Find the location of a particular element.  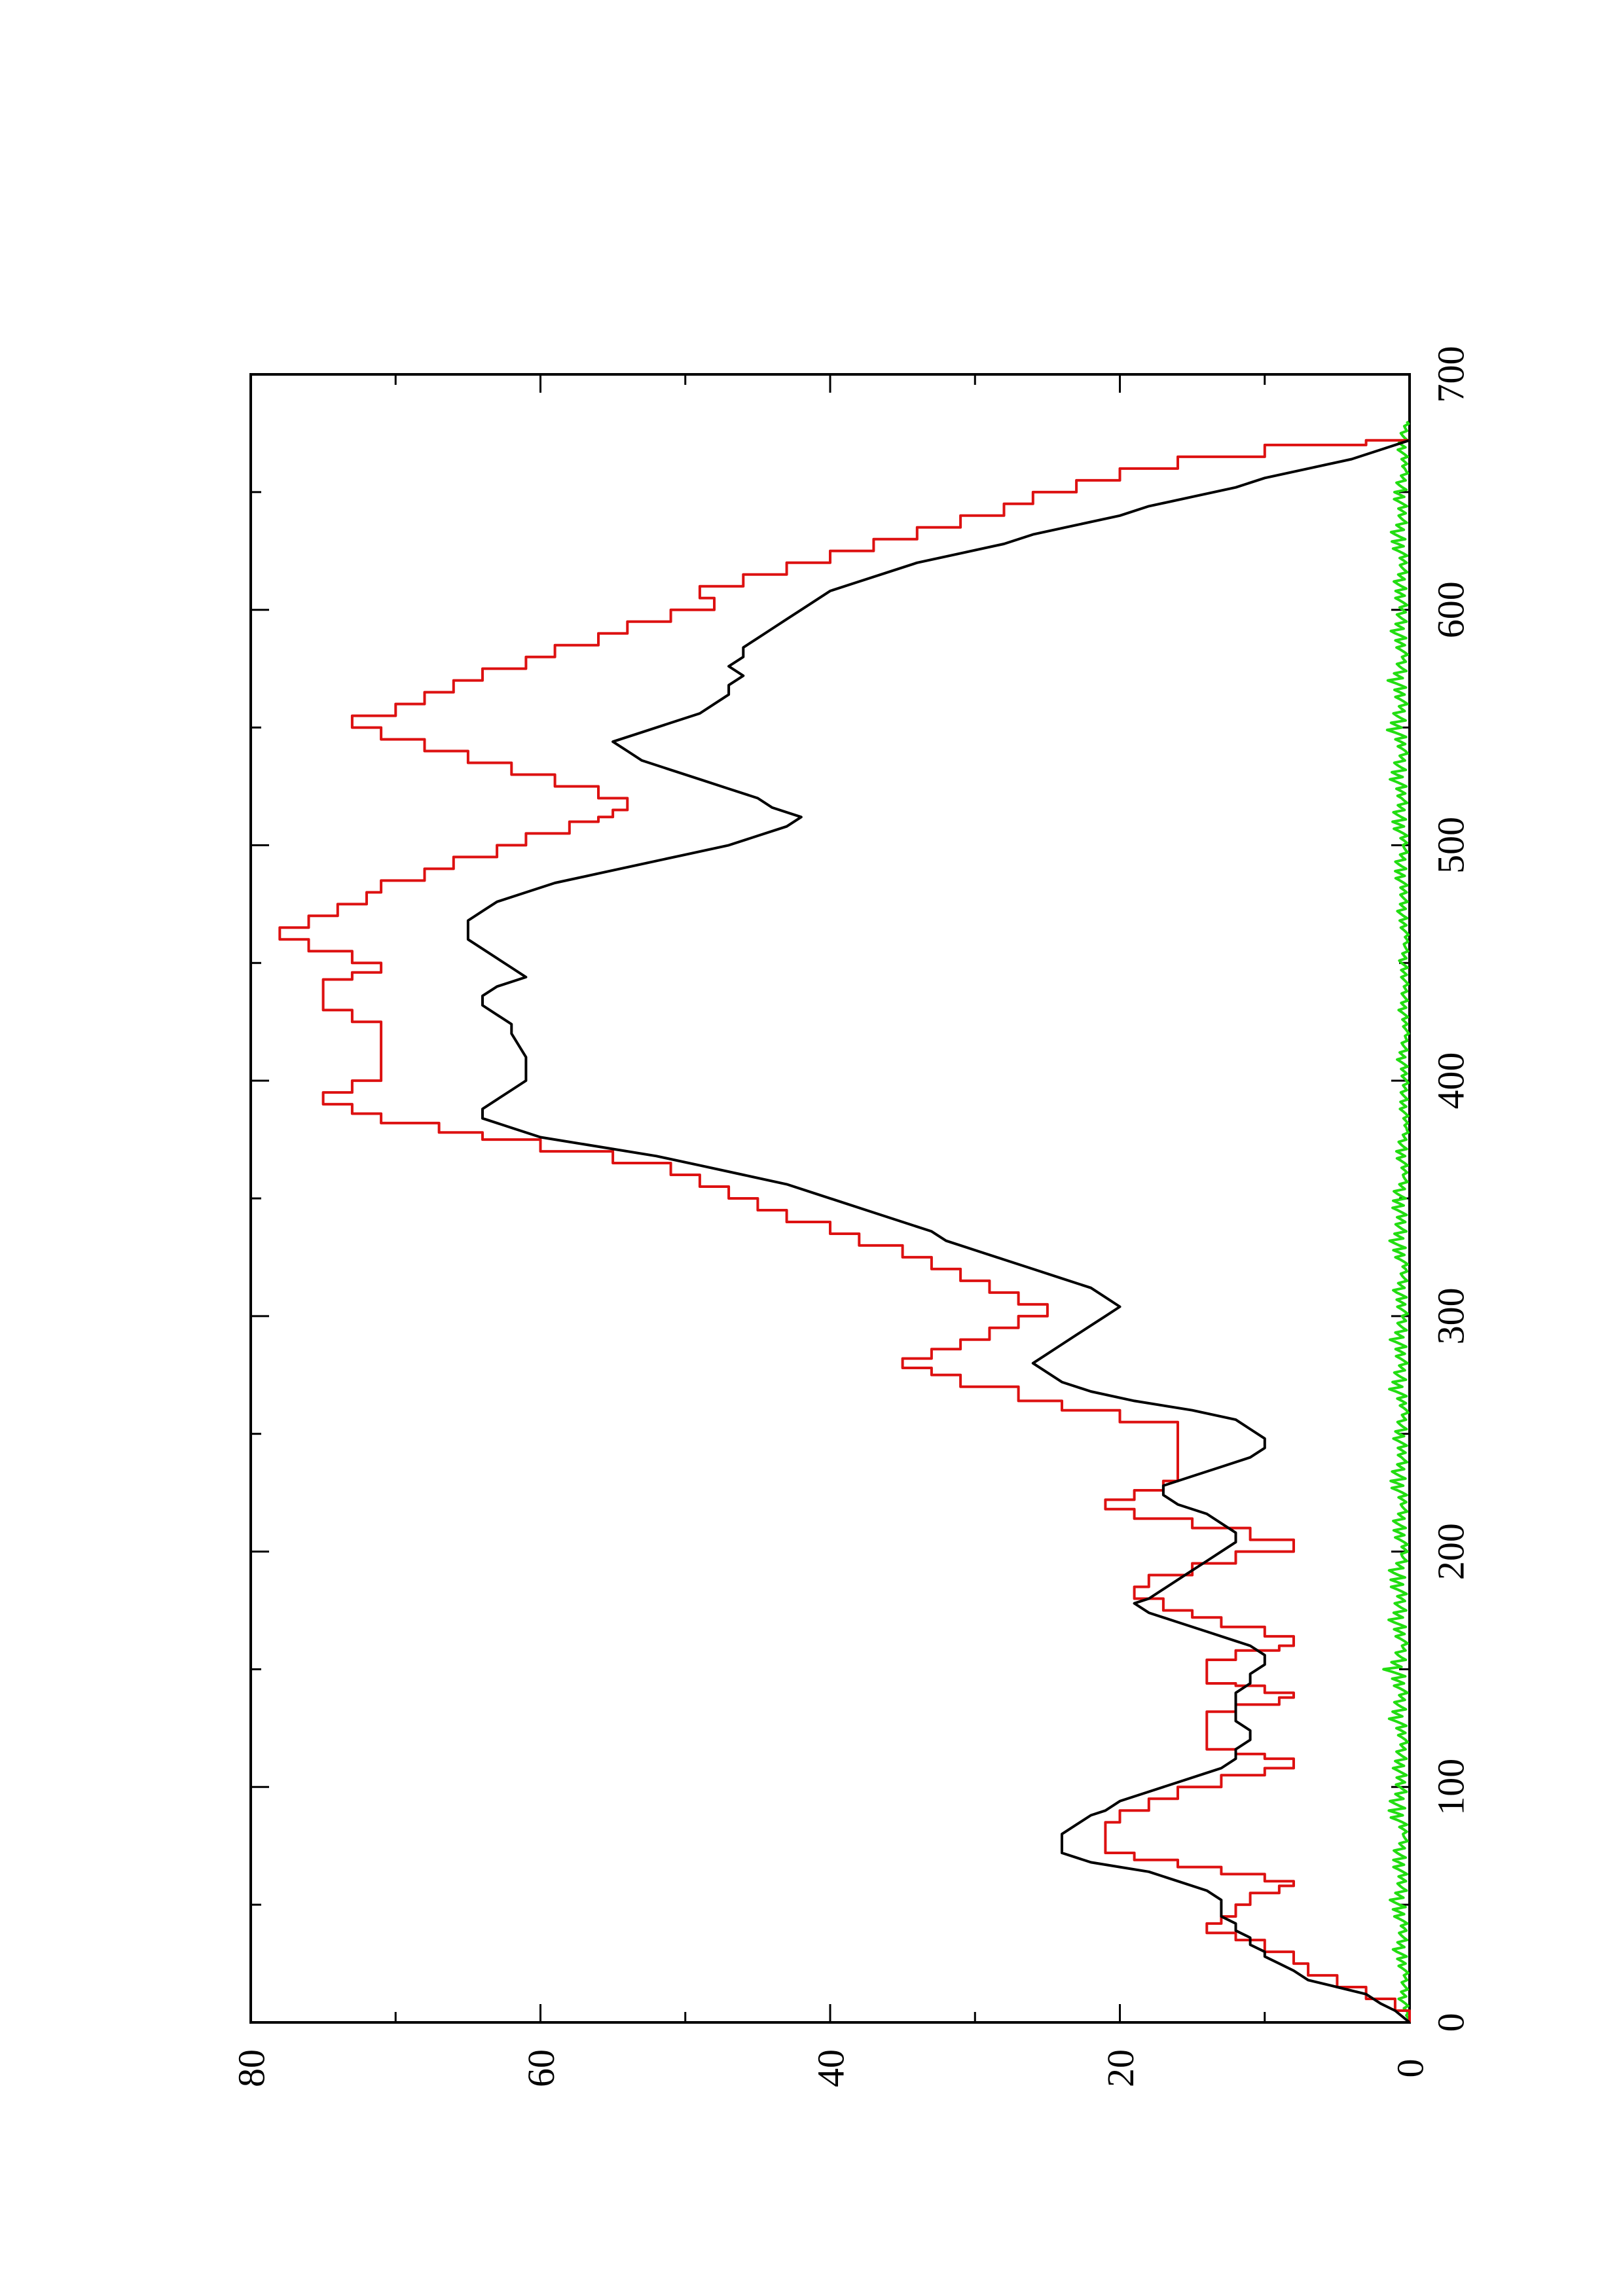

x-tick-label: 100 is located at coordinates (1450, 1787).